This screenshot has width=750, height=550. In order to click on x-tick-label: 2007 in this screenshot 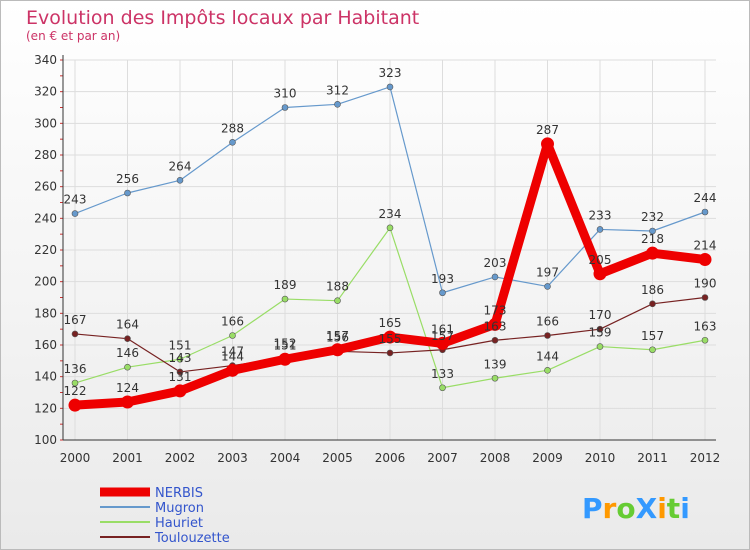, I will do `click(442, 458)`.